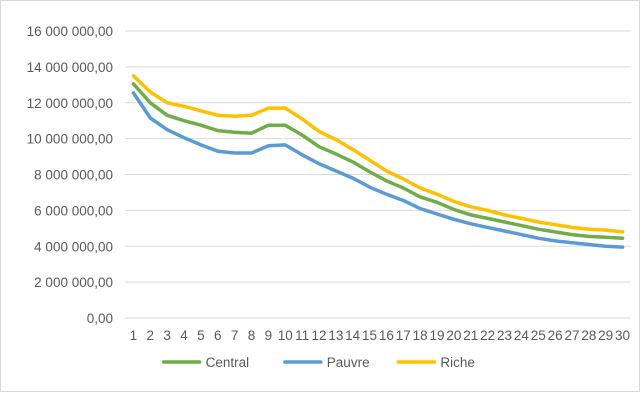 The image size is (640, 393). I want to click on x-tick-label: 30, so click(622, 335).